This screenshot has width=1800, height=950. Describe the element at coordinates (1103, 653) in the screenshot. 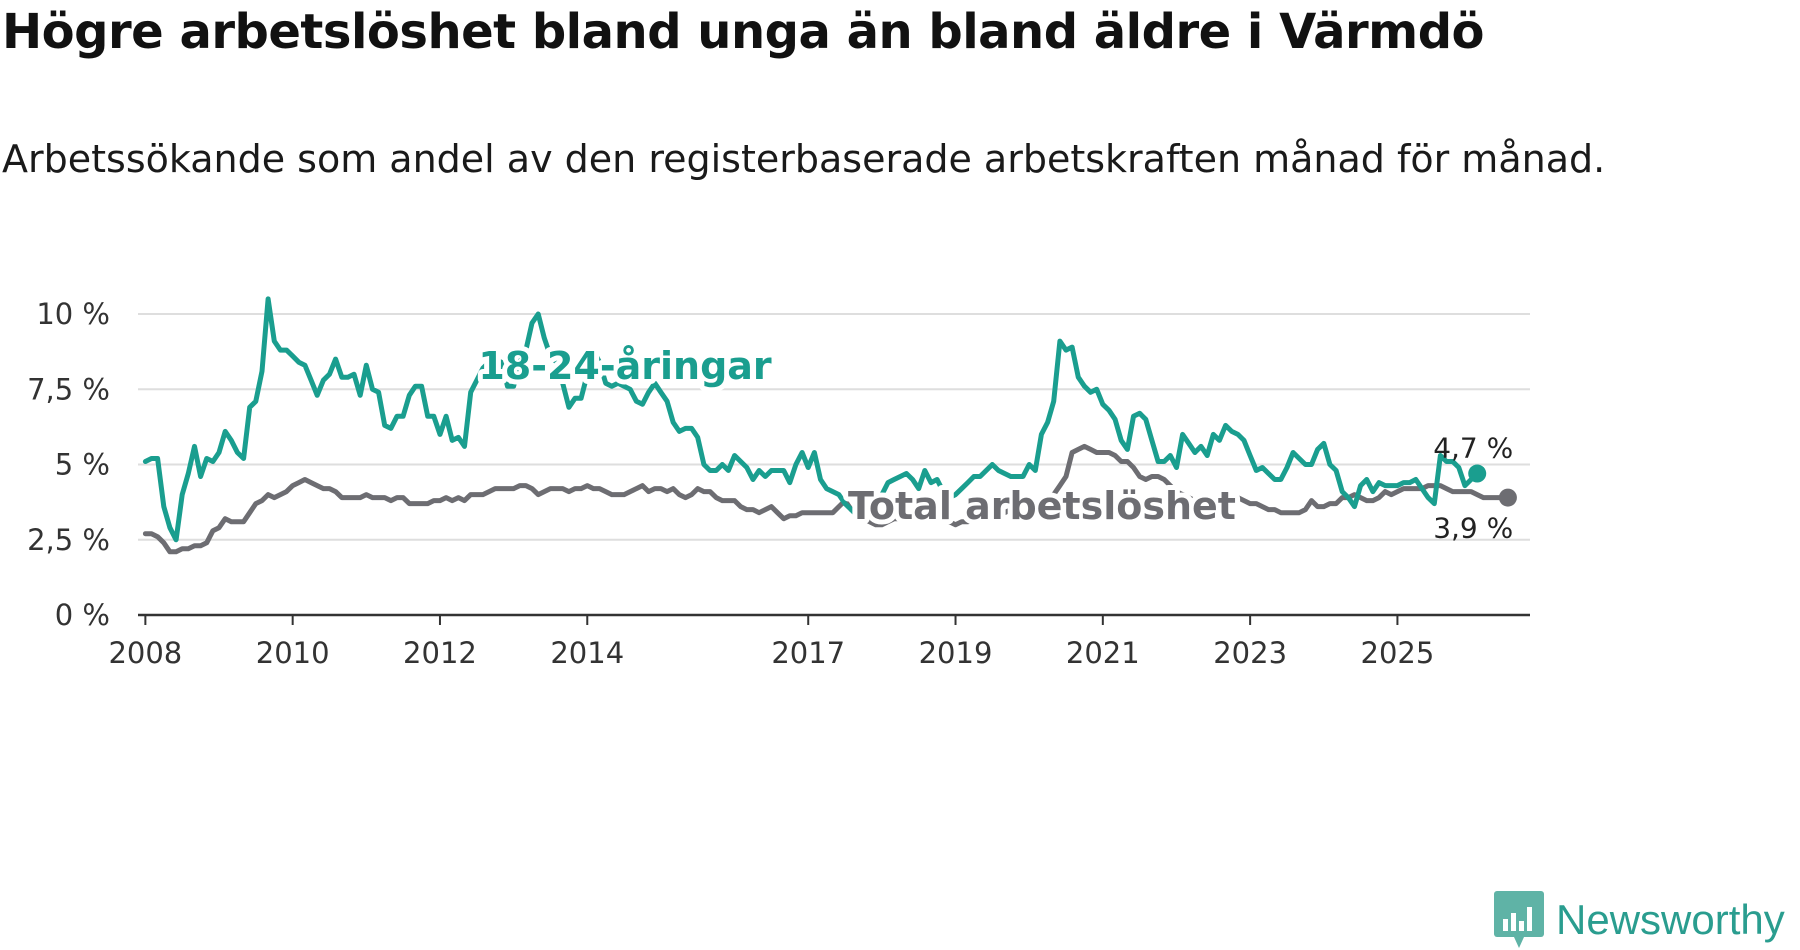

I see `x-tick-label: 2021` at that location.